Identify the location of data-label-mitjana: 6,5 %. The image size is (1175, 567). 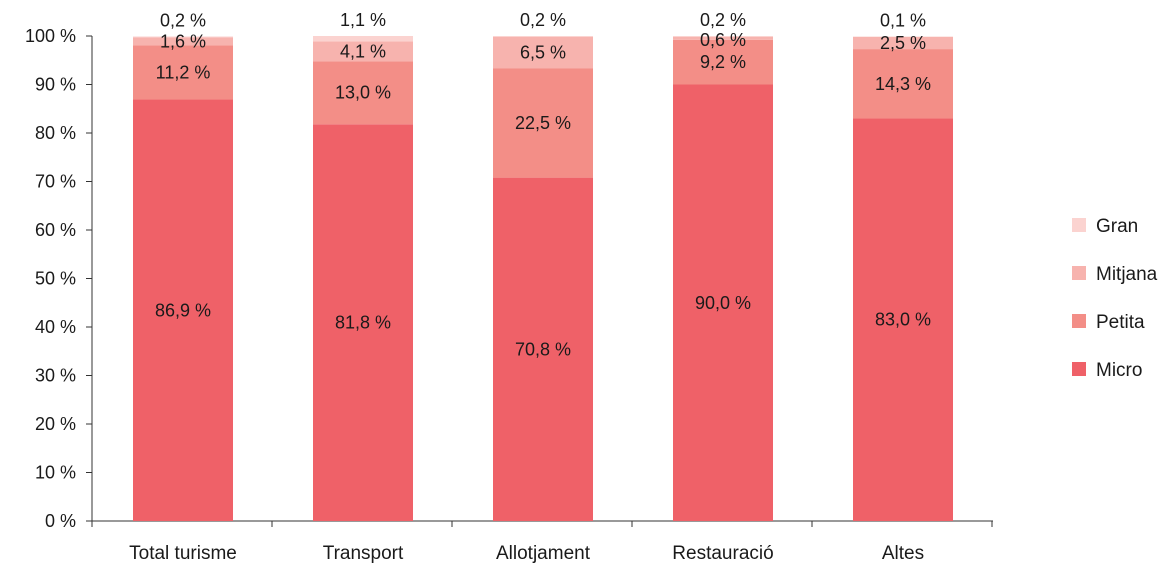
(543, 53).